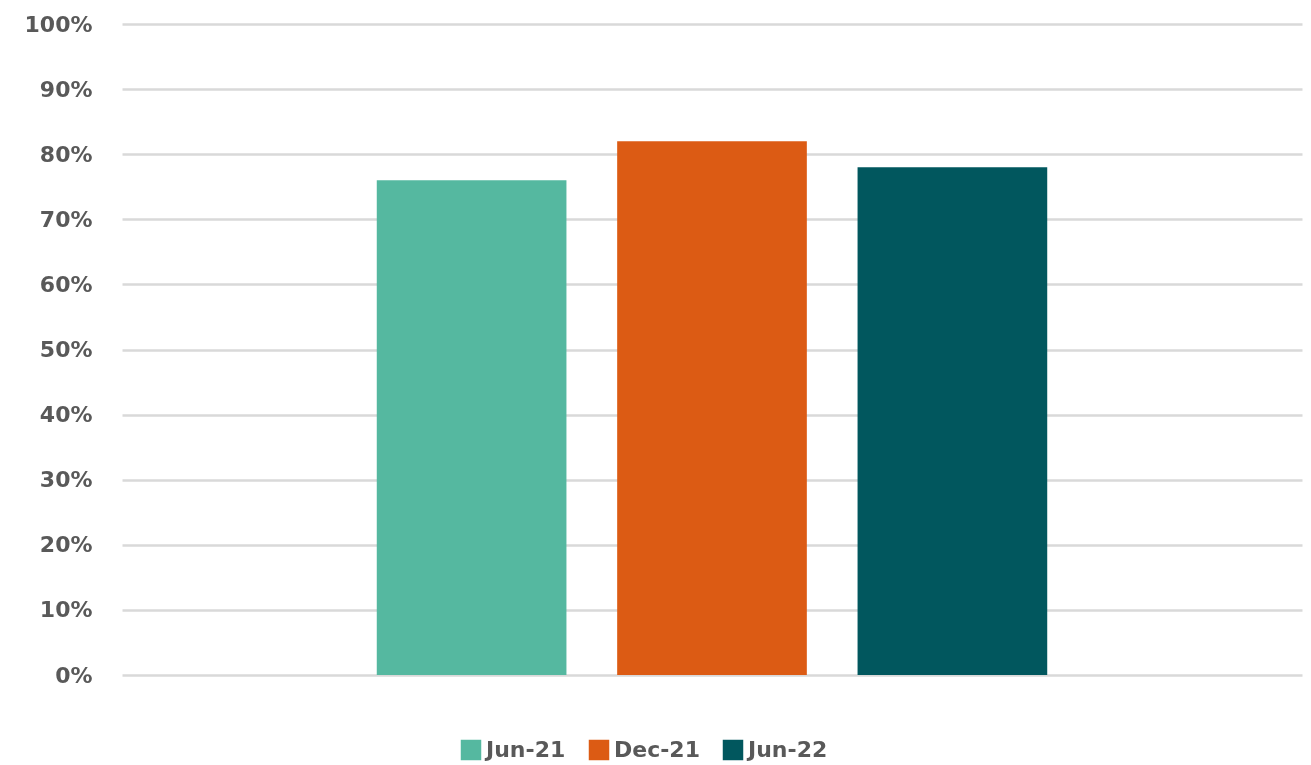  What do you see at coordinates (525, 749) in the screenshot?
I see `legend-label: Jun-21` at bounding box center [525, 749].